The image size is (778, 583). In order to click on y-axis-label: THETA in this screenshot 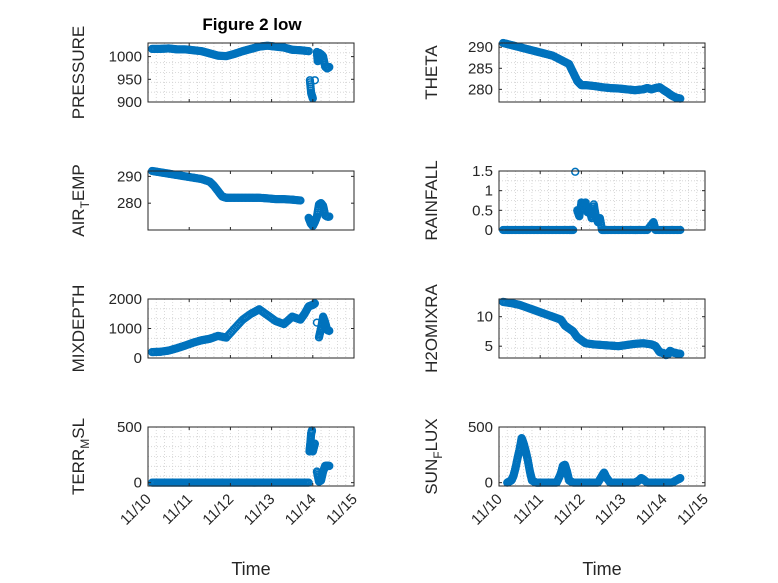, I will do `click(431, 72)`.